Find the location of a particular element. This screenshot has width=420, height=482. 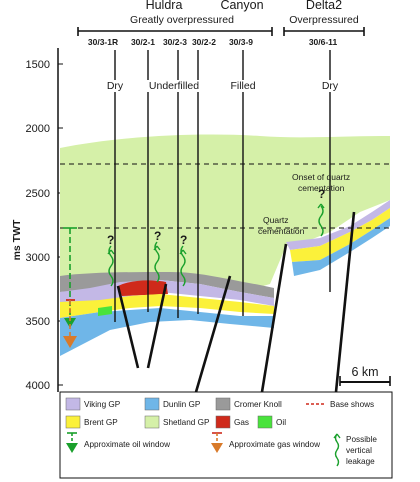

legend-swatch-viking is located at coordinates (73, 404).